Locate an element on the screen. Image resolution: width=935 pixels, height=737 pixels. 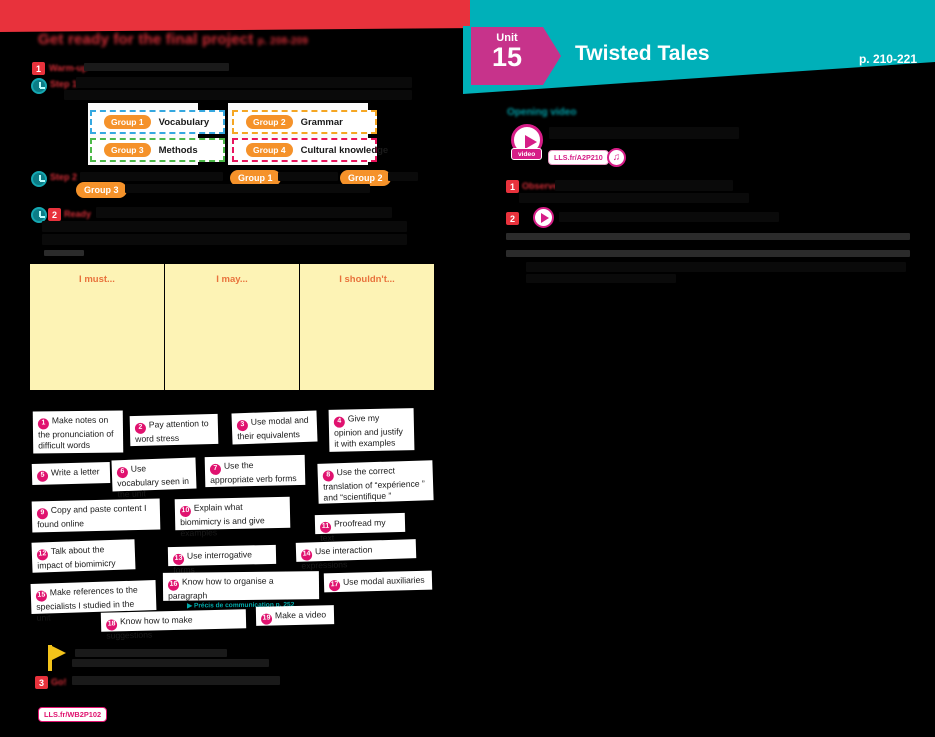
unit-number: 15 is located at coordinates (507, 57).